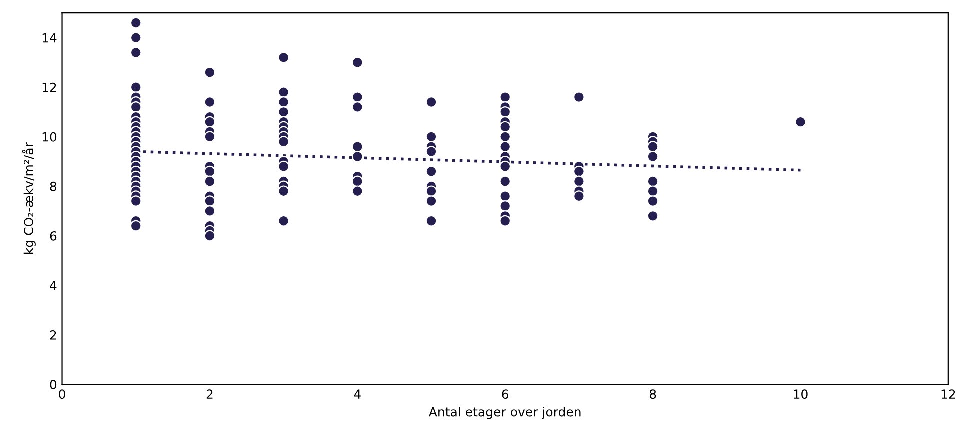  I want to click on x-tick-label: 8, so click(653, 395).